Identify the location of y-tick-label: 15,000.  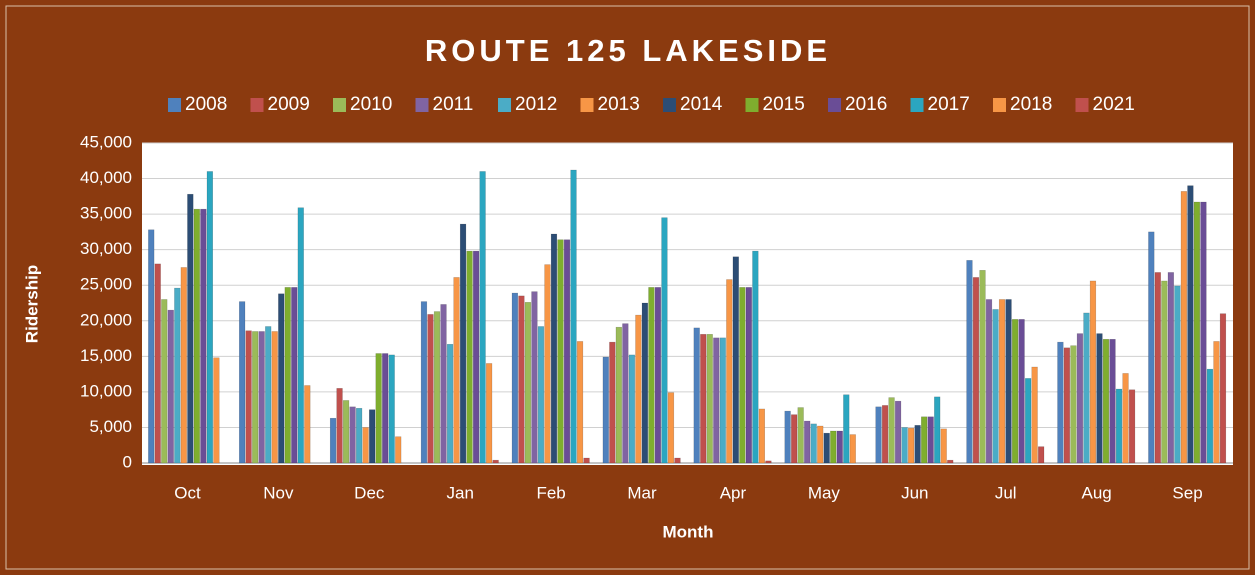
(106, 355).